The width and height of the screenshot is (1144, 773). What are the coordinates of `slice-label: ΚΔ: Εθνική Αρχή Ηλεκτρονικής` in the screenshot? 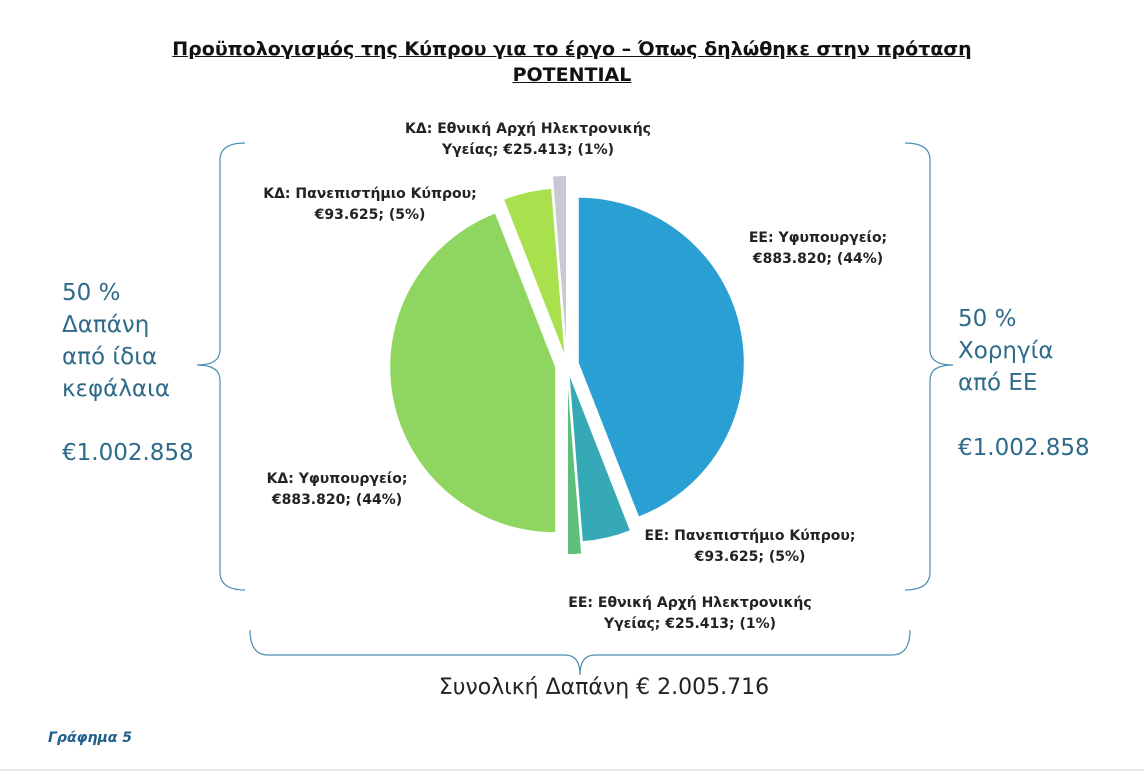 It's located at (528, 129).